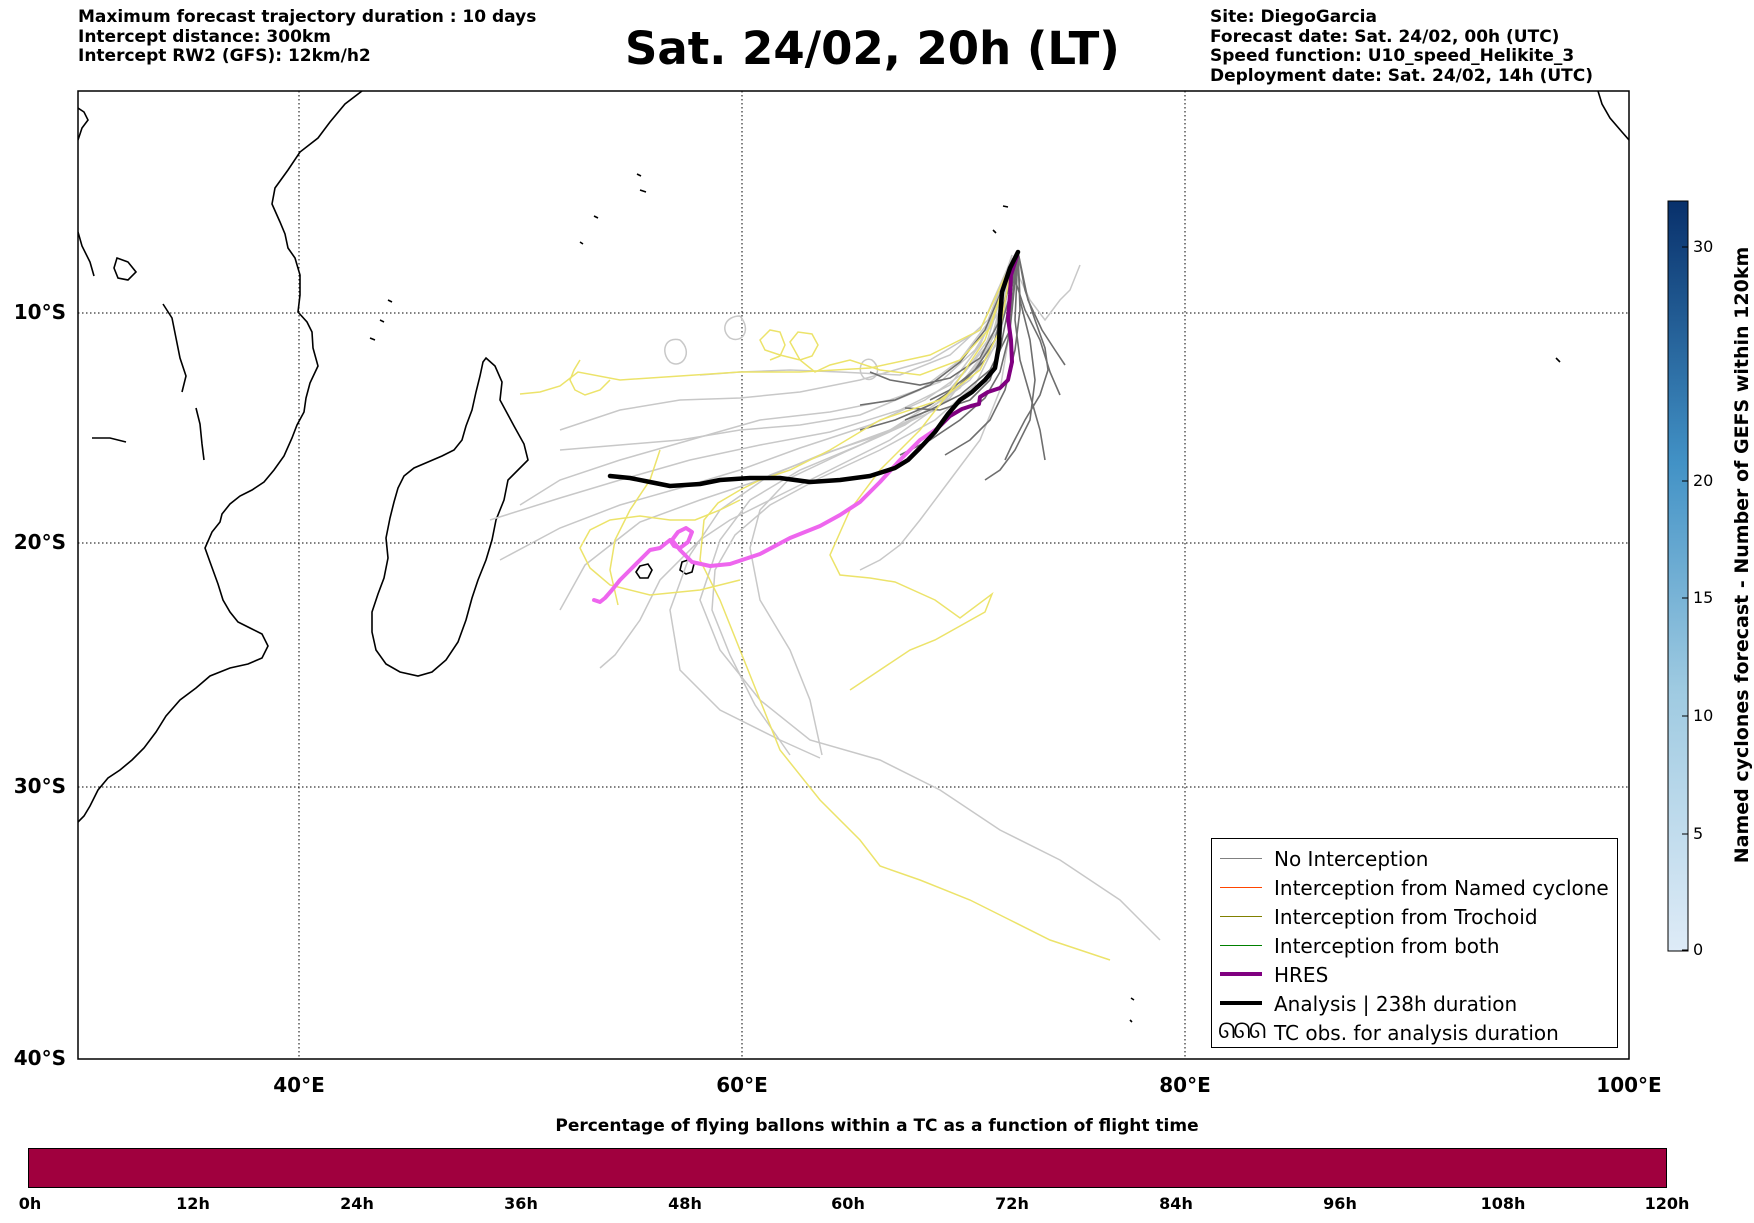 This screenshot has height=1223, width=1754. Describe the element at coordinates (39, 312) in the screenshot. I see `lat-label-10s: 10°S` at that location.